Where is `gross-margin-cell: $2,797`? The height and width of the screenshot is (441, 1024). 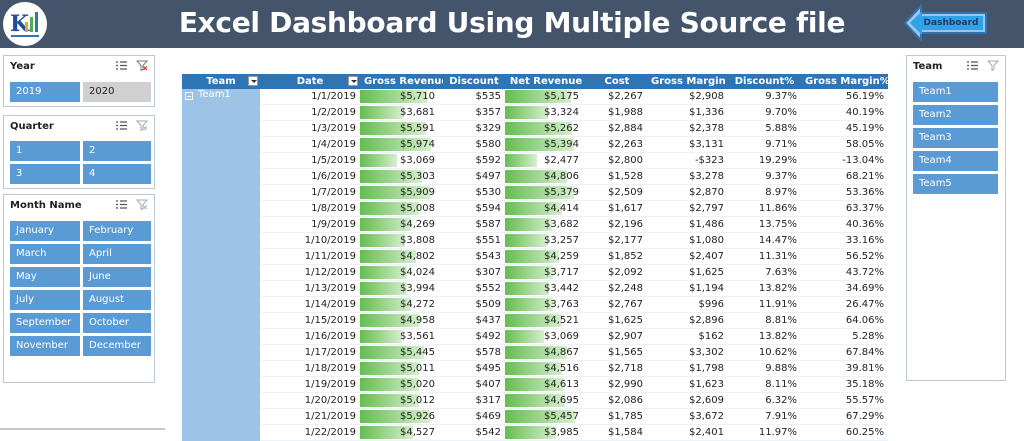 gross-margin-cell: $2,797 is located at coordinates (687, 208).